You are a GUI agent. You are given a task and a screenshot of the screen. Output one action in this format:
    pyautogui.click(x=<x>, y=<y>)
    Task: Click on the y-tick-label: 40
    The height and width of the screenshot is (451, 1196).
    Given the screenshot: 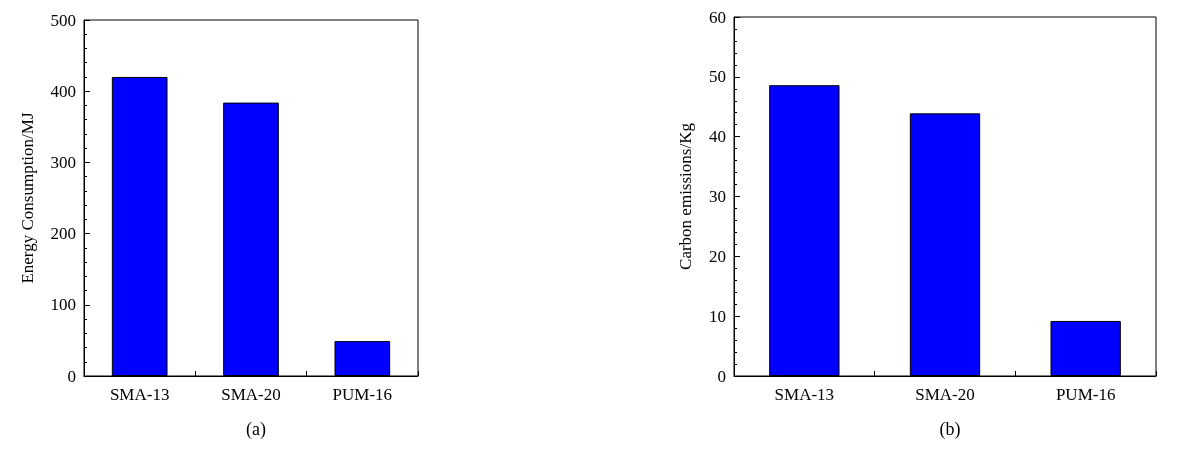 What is the action you would take?
    pyautogui.click(x=717, y=137)
    